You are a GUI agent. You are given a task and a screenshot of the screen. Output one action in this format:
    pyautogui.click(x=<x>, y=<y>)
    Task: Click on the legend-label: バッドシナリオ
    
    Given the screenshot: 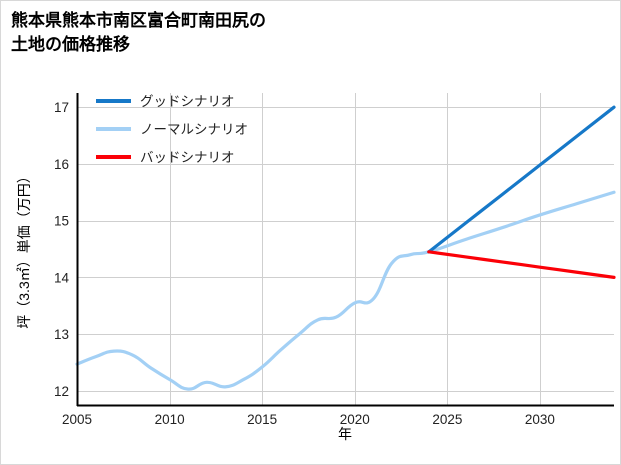 What is the action you would take?
    pyautogui.click(x=187, y=157)
    